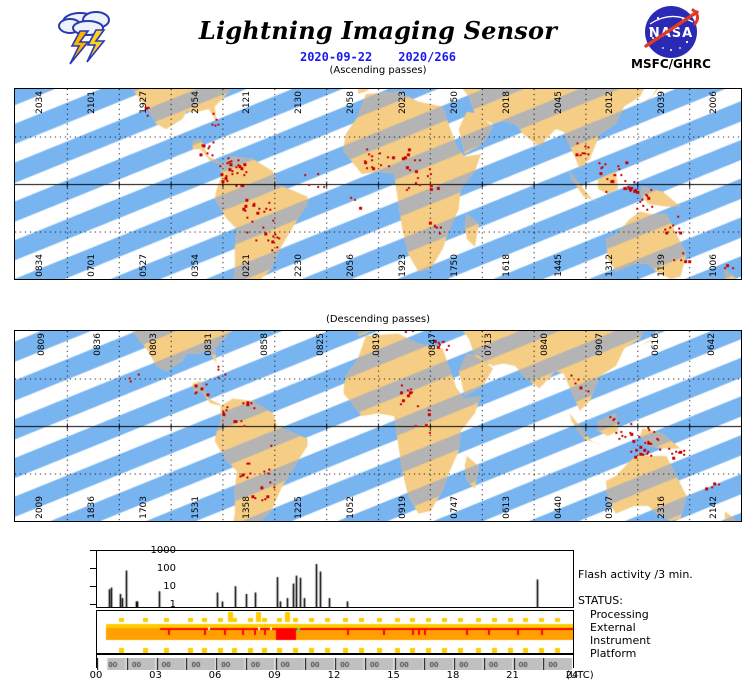 The image size is (756, 681). Describe the element at coordinates (714, 507) in the screenshot. I see `orbit-time-label: 2142` at that location.